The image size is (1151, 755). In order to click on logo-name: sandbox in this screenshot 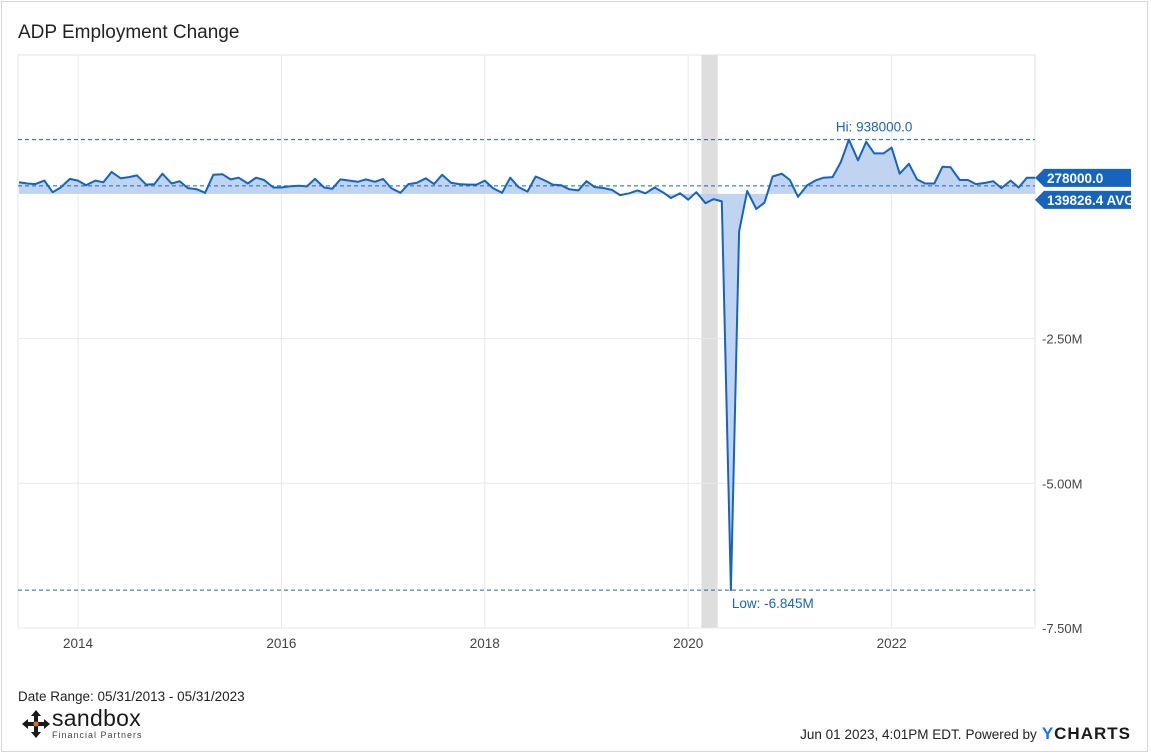, I will do `click(97, 718)`.